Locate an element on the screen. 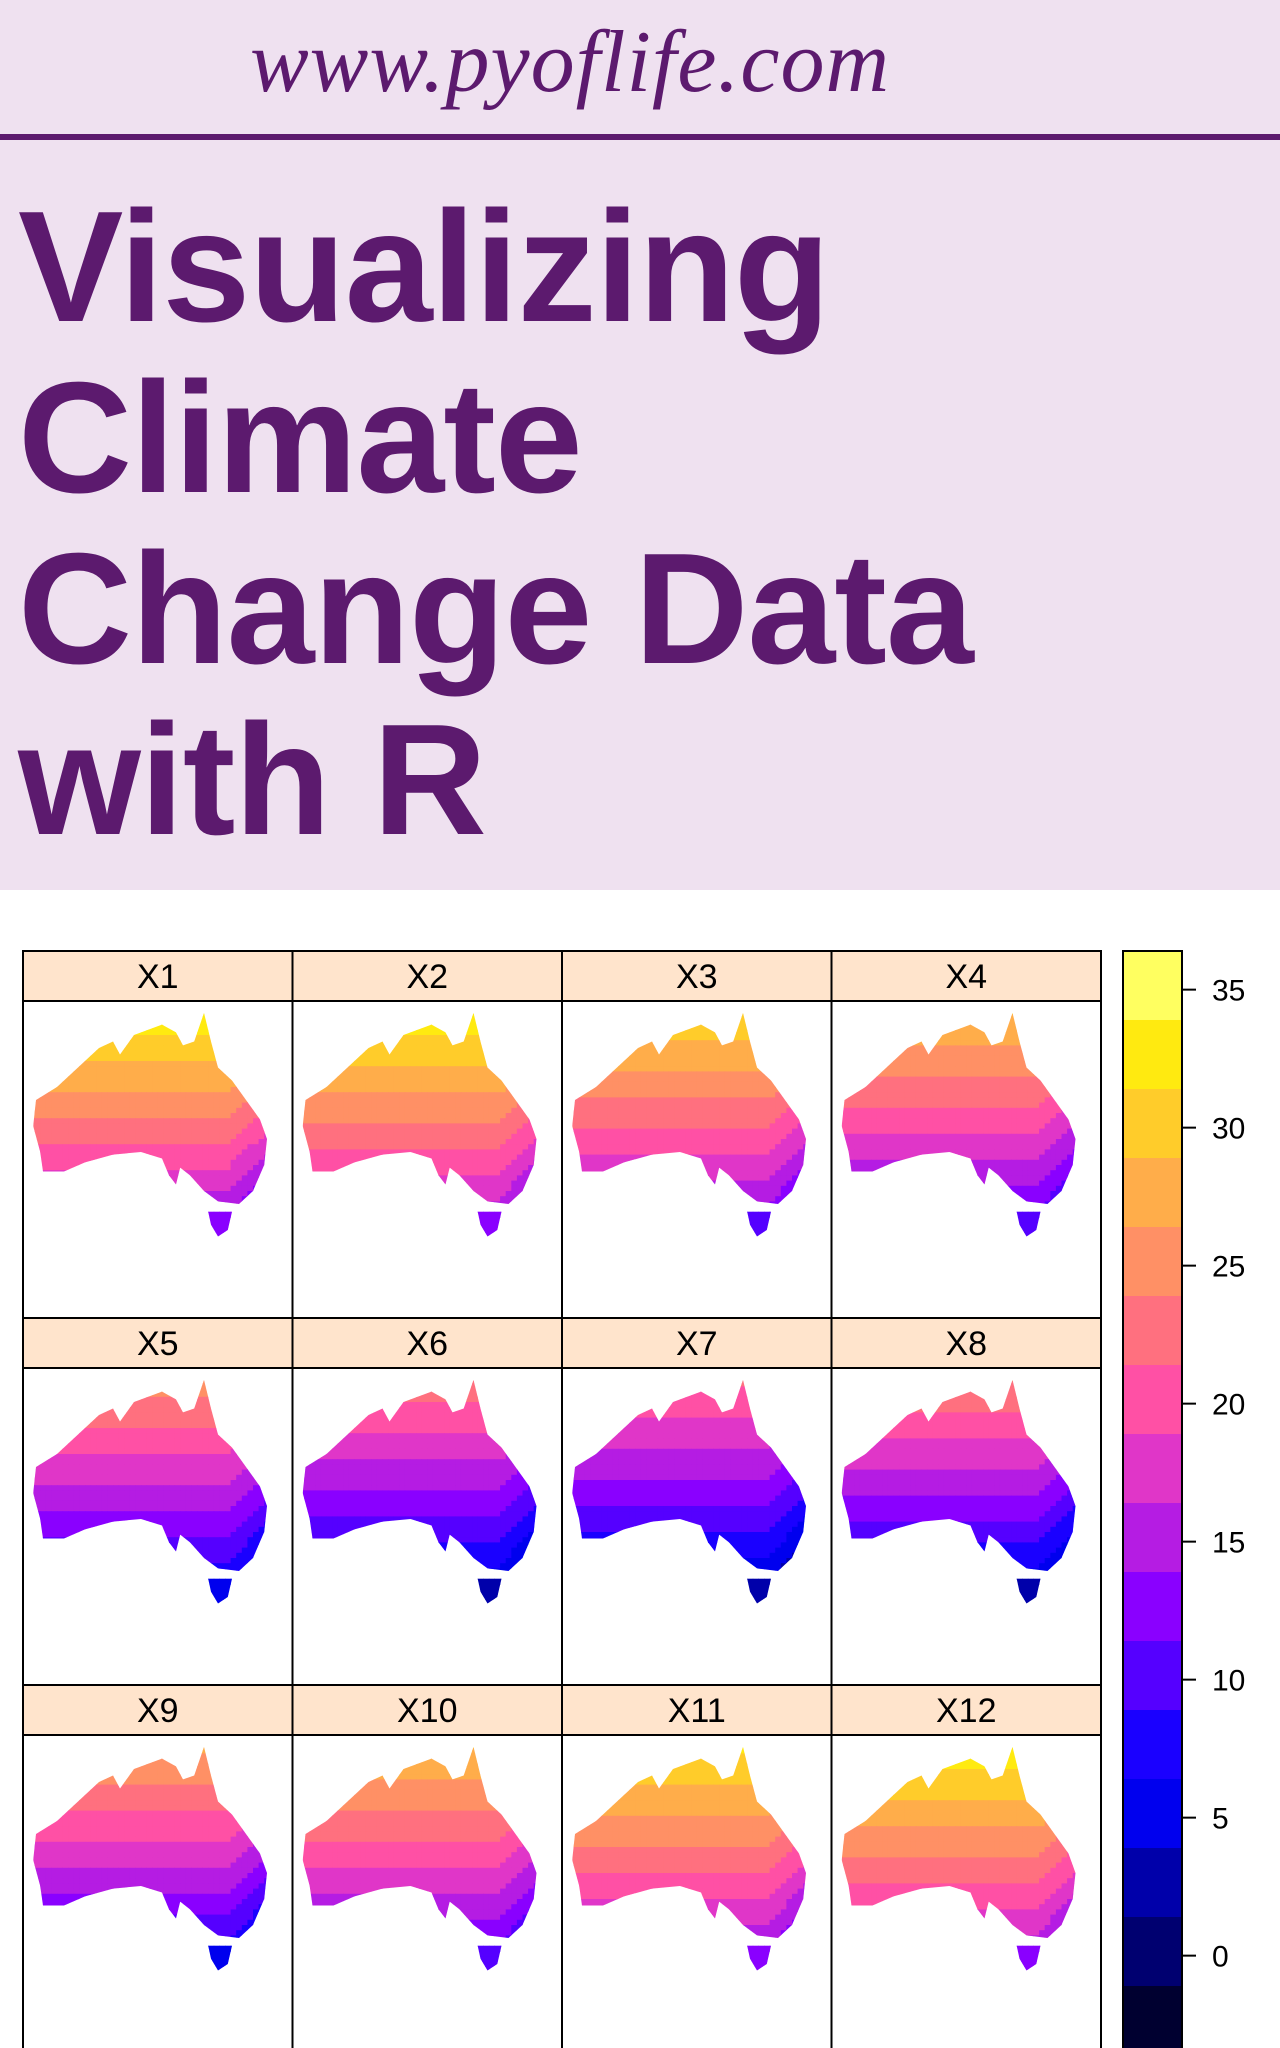 The image size is (1280, 2048). site-url: www.pyoflife.com is located at coordinates (570, 62).